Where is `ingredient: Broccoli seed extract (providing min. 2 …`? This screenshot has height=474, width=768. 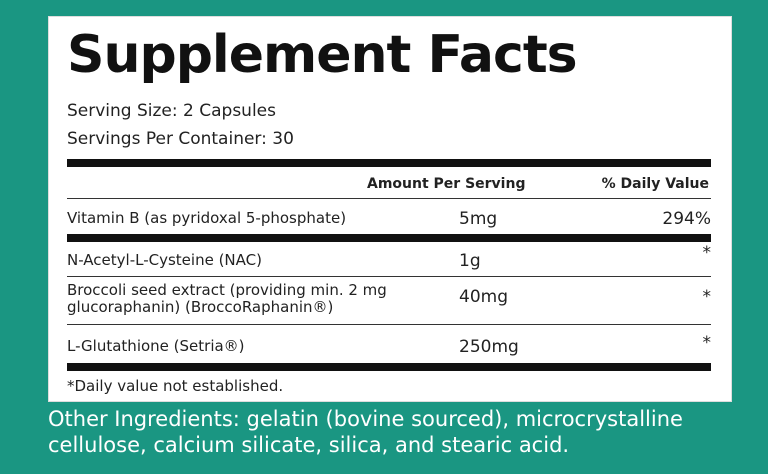 ingredient: Broccoli seed extract (providing min. 2 … is located at coordinates (227, 298).